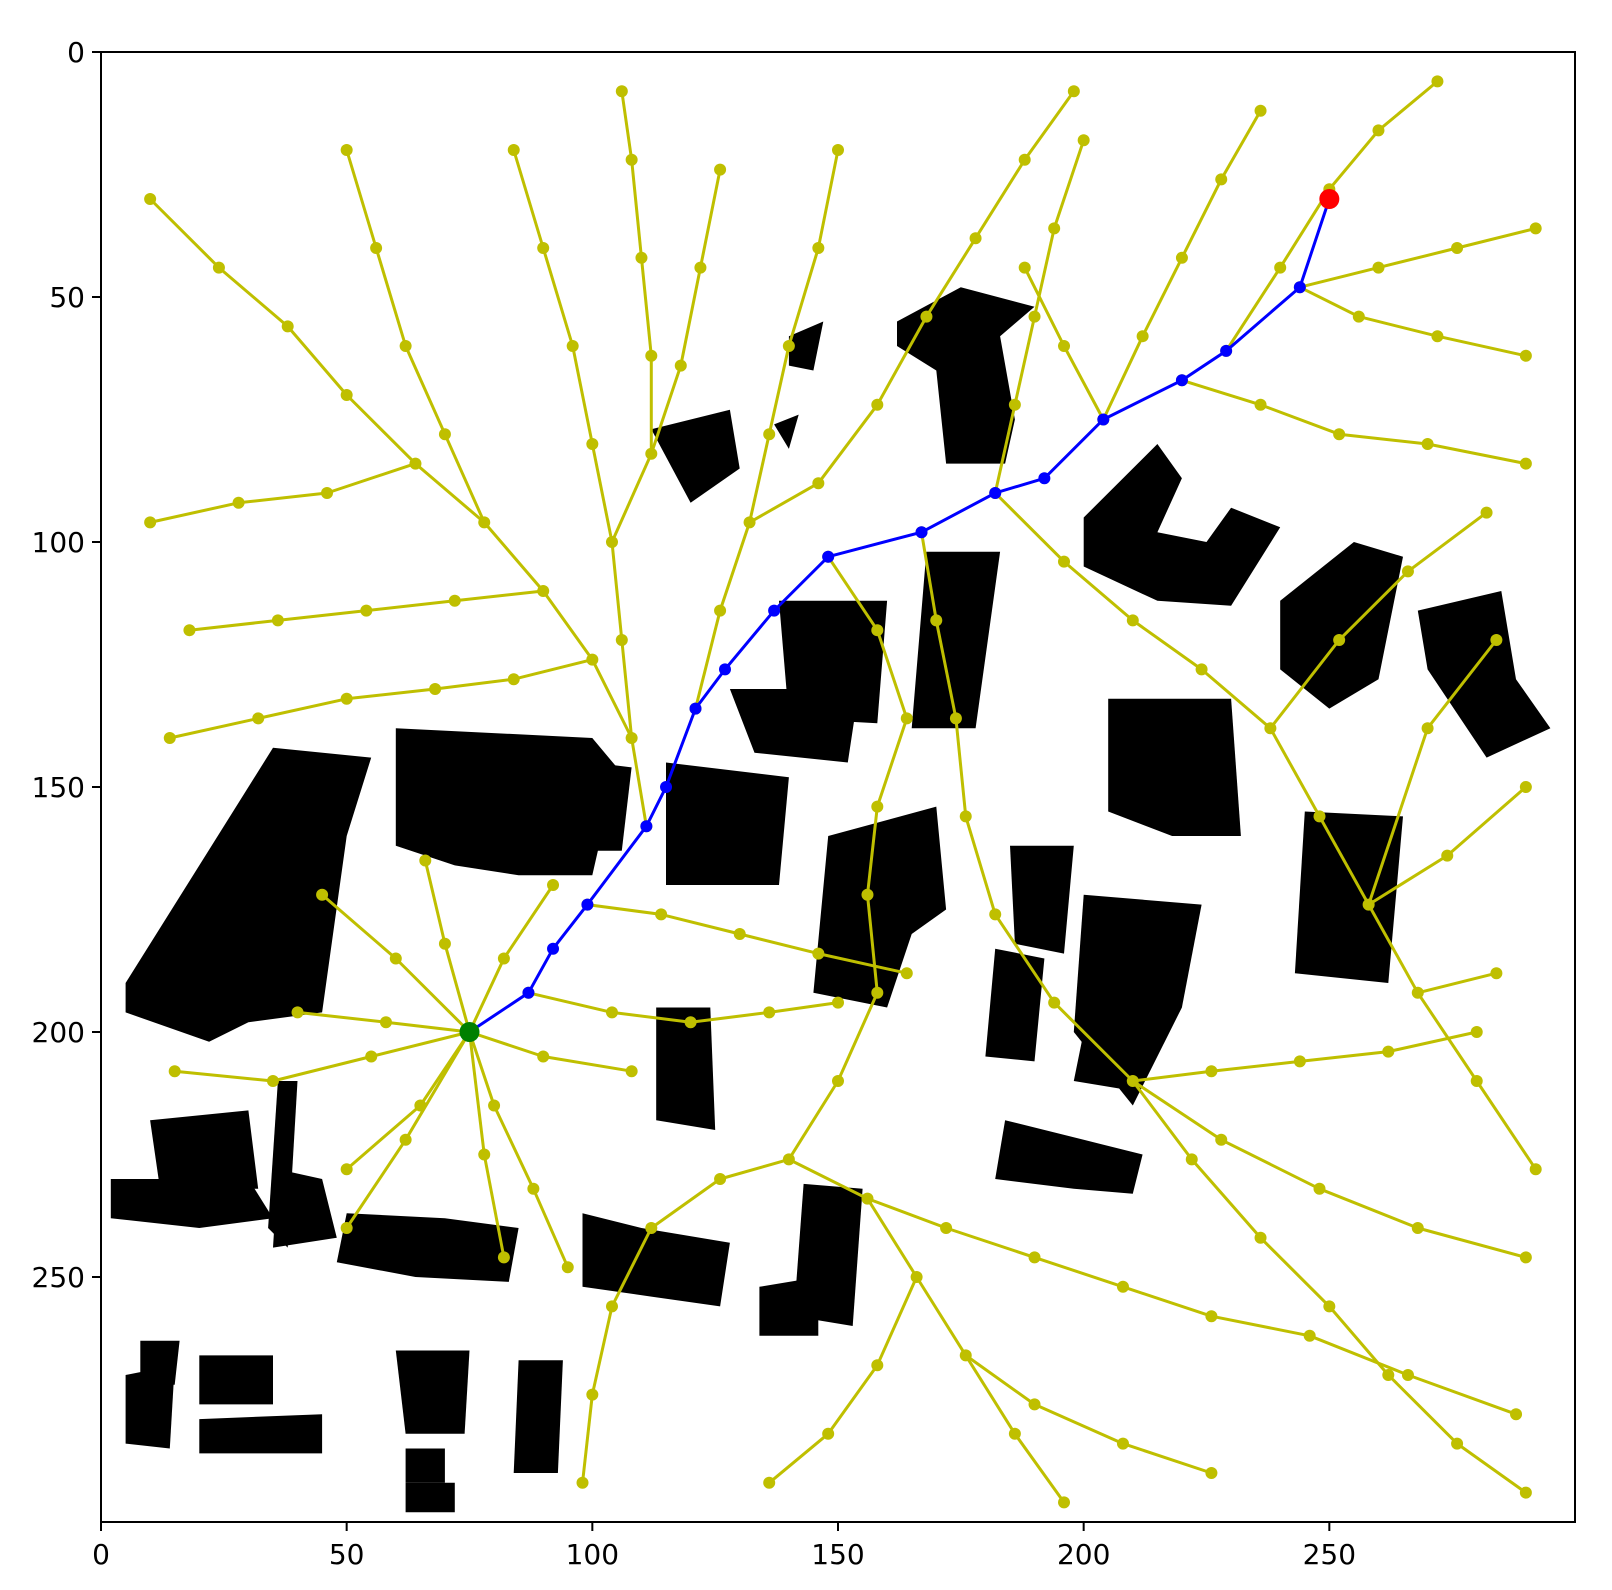  Describe the element at coordinates (837, 1554) in the screenshot. I see `x-tick-label-3: 150` at that location.